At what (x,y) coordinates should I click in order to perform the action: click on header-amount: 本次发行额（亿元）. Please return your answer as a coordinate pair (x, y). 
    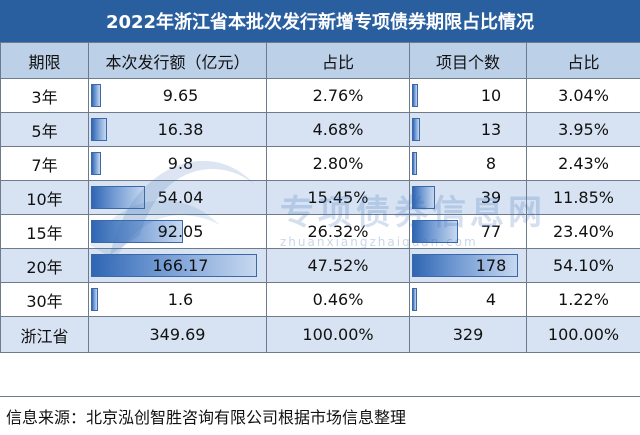
    Looking at the image, I should click on (177, 60).